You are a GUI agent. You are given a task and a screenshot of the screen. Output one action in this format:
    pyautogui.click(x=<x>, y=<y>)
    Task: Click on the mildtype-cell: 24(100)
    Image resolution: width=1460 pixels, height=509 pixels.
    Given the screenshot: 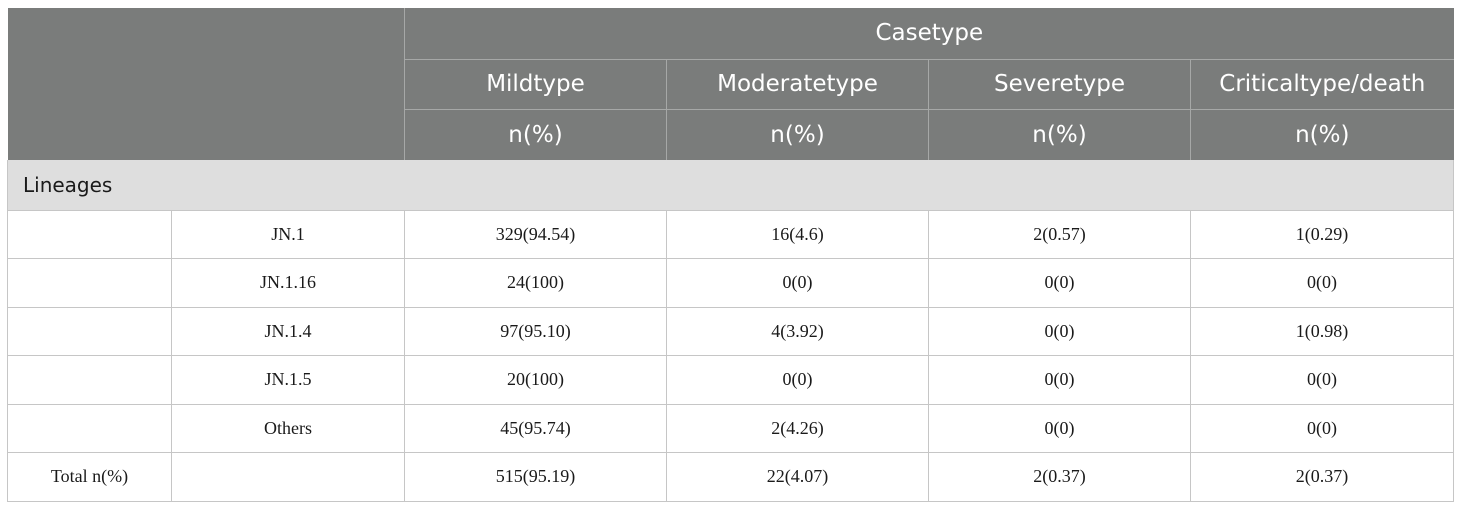 What is the action you would take?
    pyautogui.click(x=535, y=283)
    